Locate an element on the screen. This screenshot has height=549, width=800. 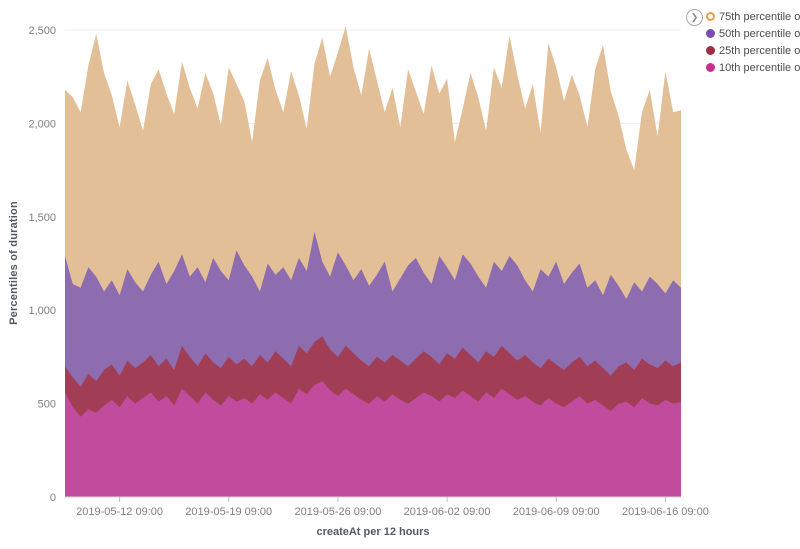
legend-item: 10th percentile of duration is located at coordinates (753, 67).